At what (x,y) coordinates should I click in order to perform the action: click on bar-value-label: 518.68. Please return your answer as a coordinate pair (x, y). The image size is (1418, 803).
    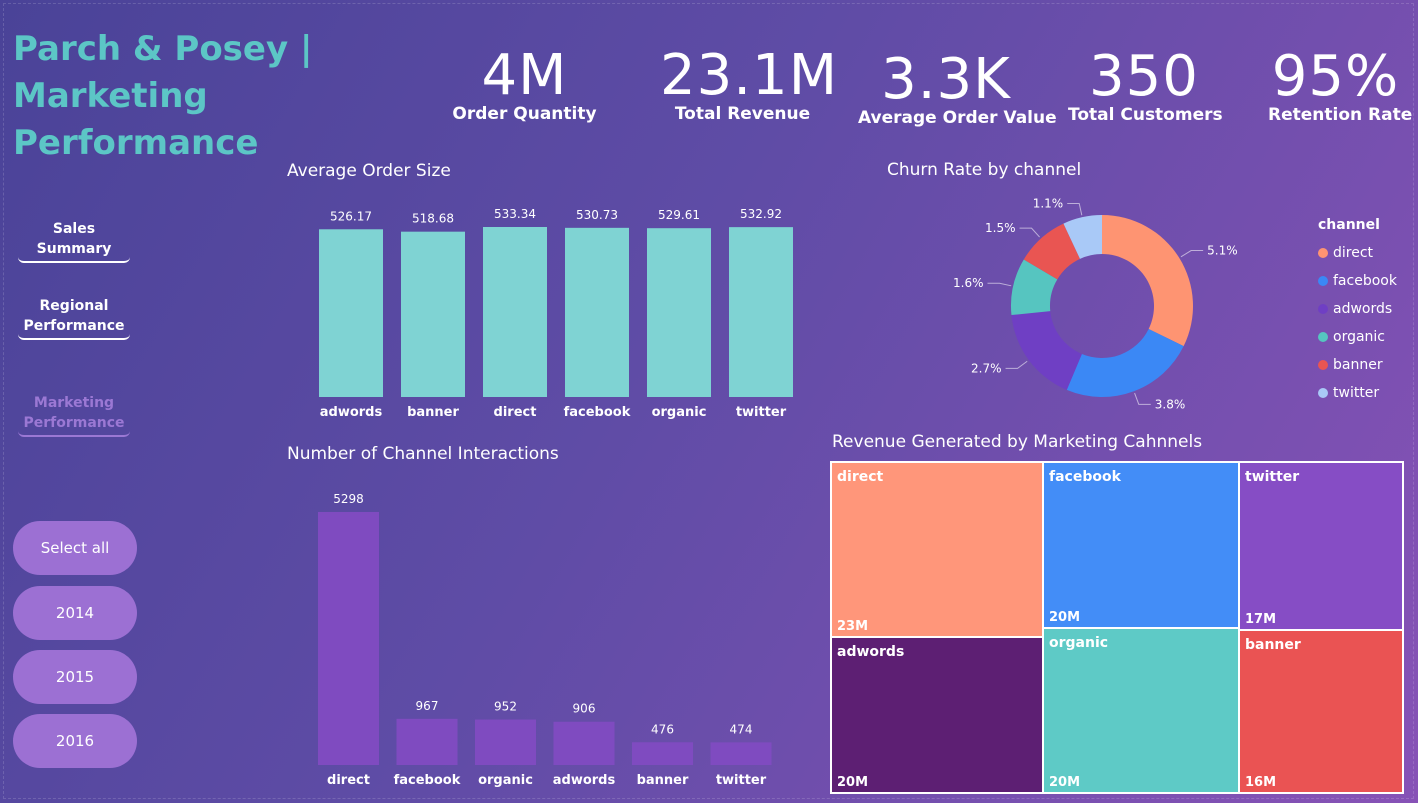
    Looking at the image, I should click on (433, 219).